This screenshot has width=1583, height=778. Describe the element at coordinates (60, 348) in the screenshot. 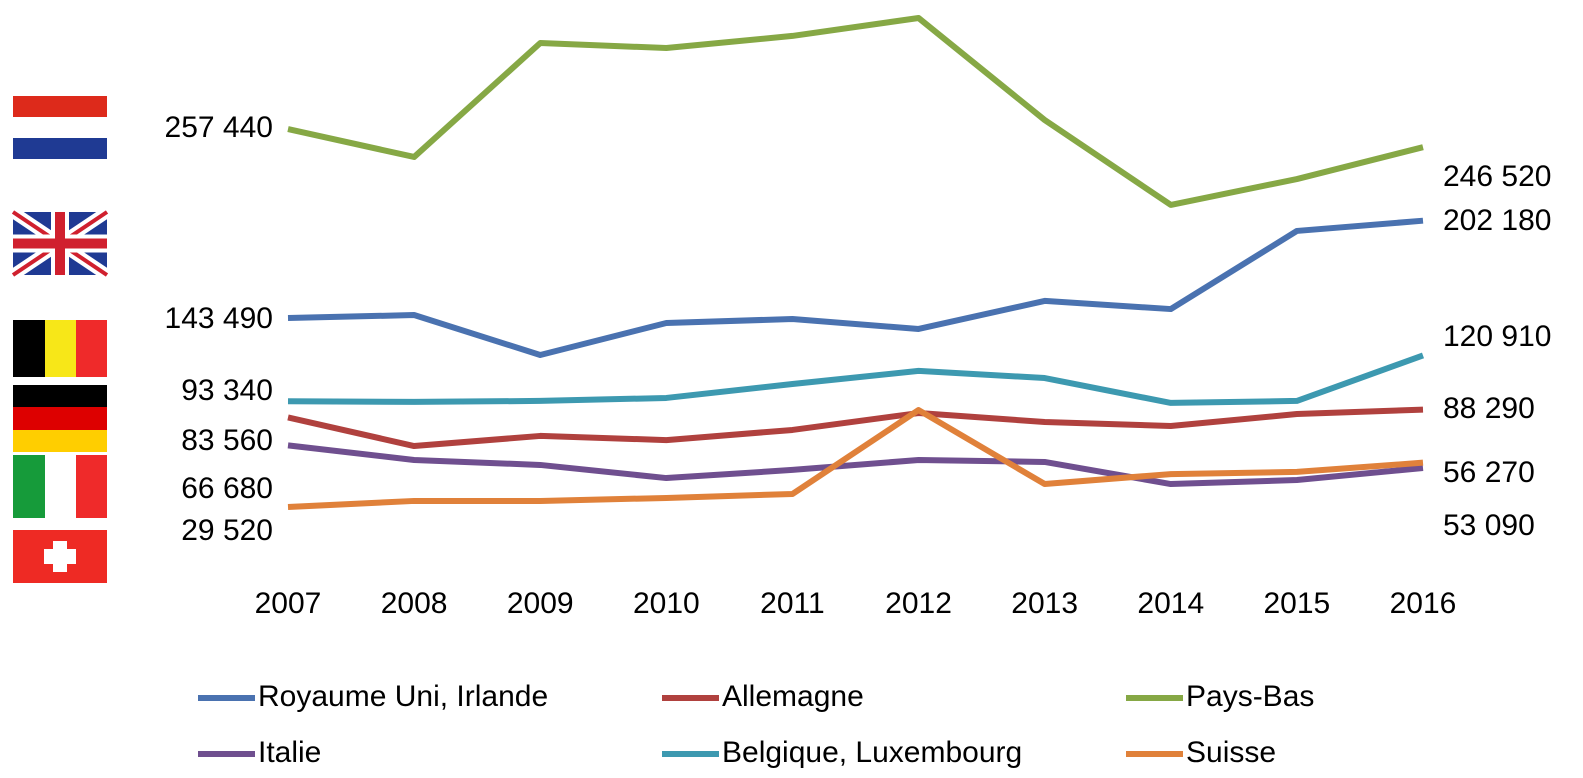

I see `flag-belgium` at that location.